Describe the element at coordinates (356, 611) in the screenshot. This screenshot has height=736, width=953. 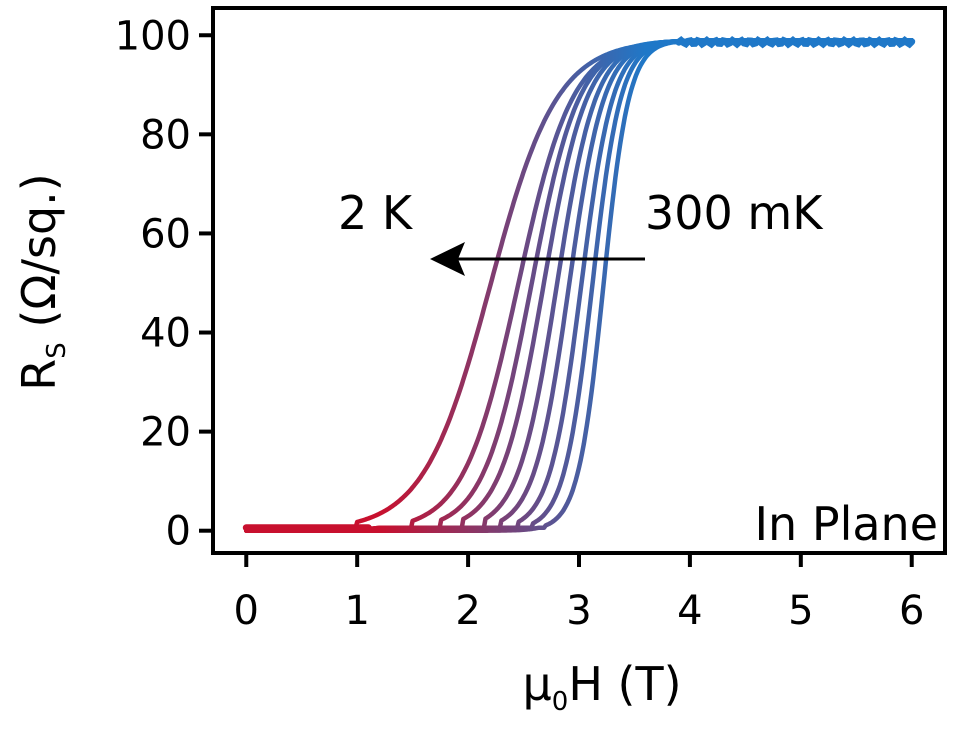
I see `x-tick-label: 1` at that location.